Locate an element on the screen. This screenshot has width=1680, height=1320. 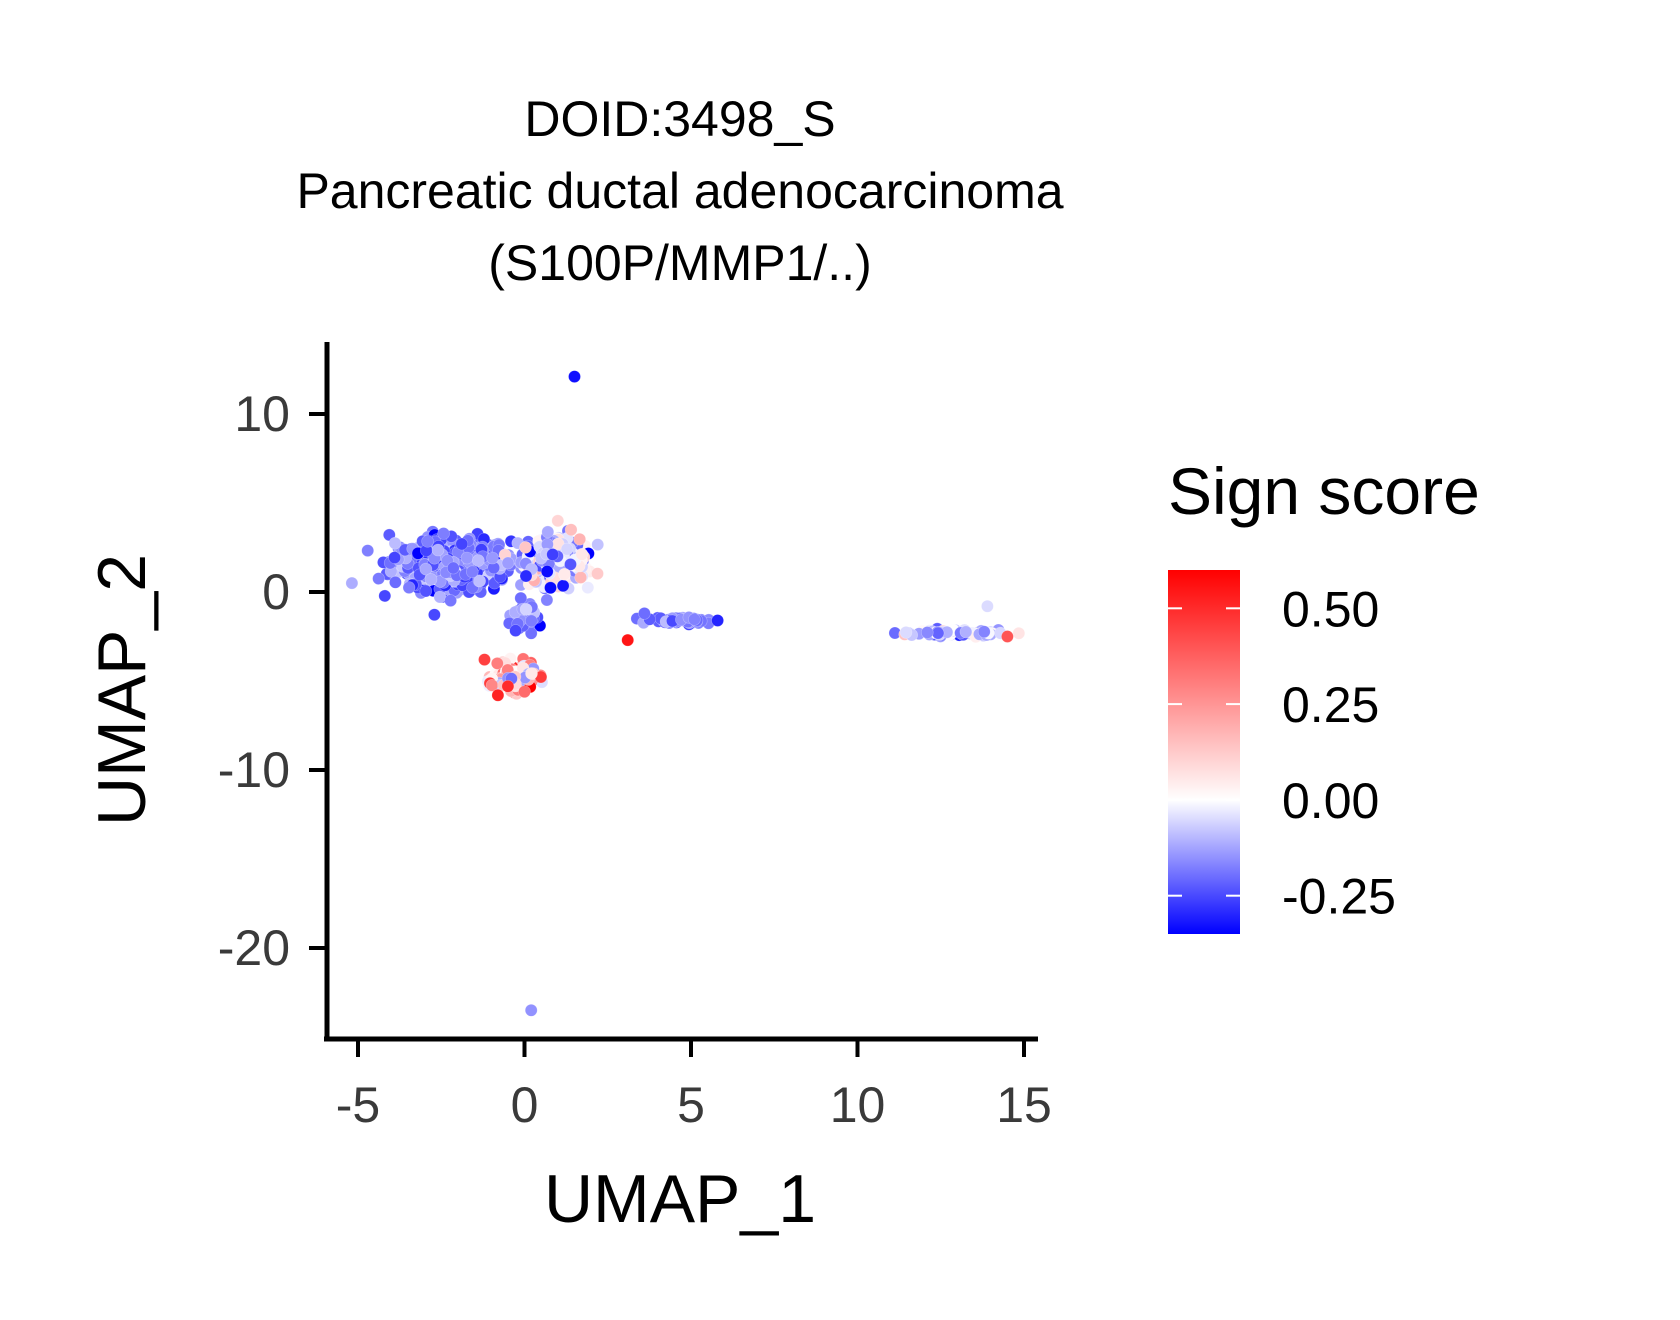
title-line-3: (S100P/MMP1/..) is located at coordinates (679, 263).